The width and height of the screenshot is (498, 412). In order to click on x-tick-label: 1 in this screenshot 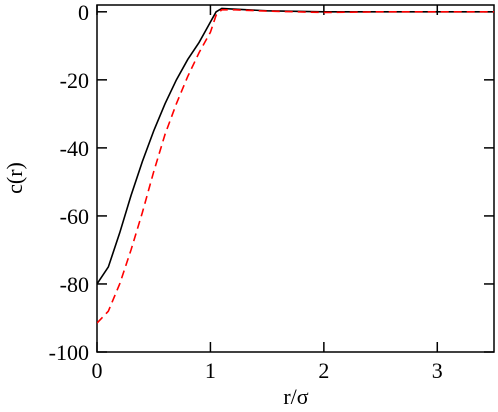, I will do `click(210, 370)`.